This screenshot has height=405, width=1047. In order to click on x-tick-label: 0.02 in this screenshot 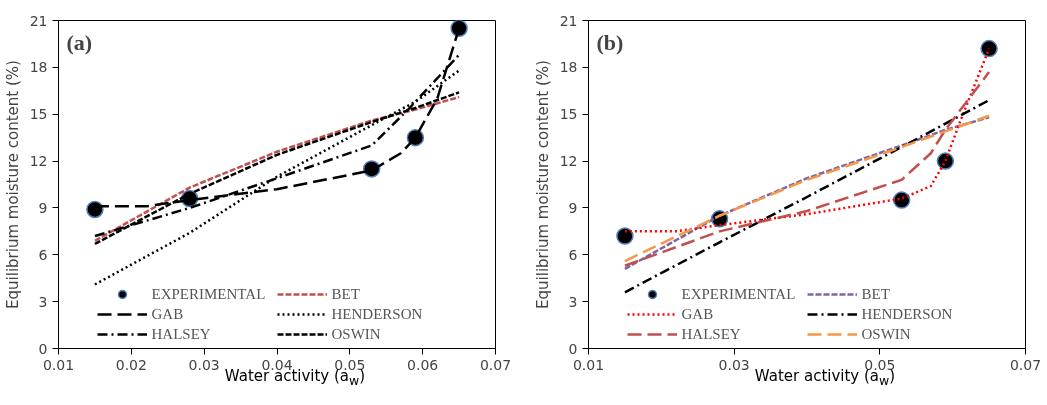, I will do `click(131, 364)`.